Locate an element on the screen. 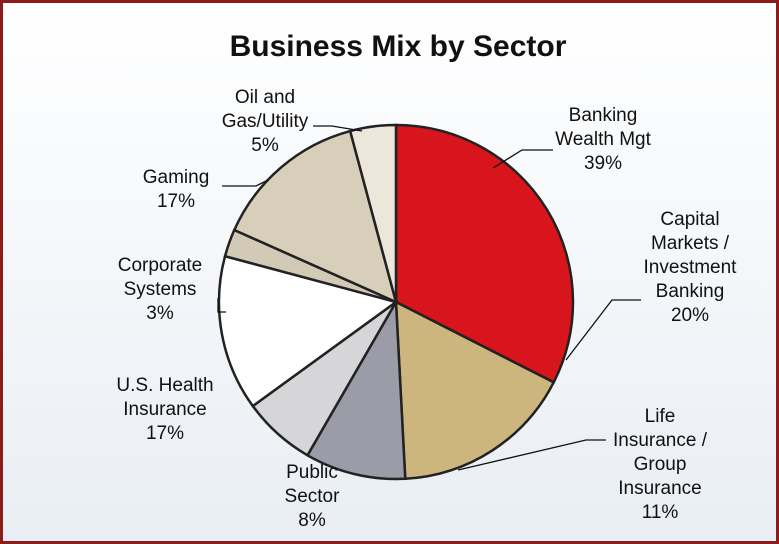 The width and height of the screenshot is (779, 544). value-label: 8% is located at coordinates (312, 520).